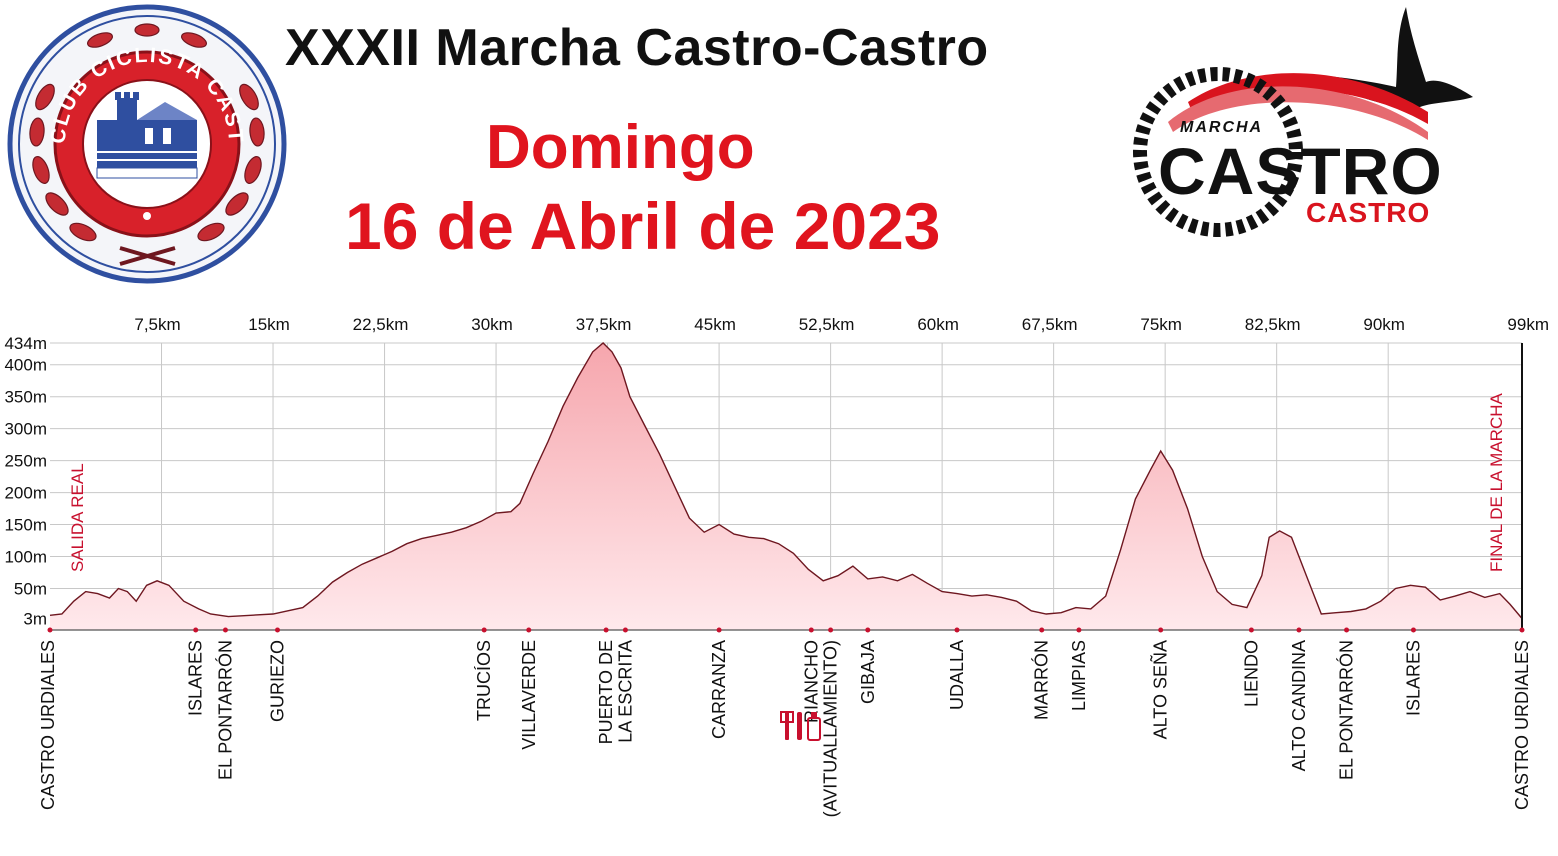  Describe the element at coordinates (637, 48) in the screenshot. I see `event-title: XXXII Marcha Castro-Castro` at that location.